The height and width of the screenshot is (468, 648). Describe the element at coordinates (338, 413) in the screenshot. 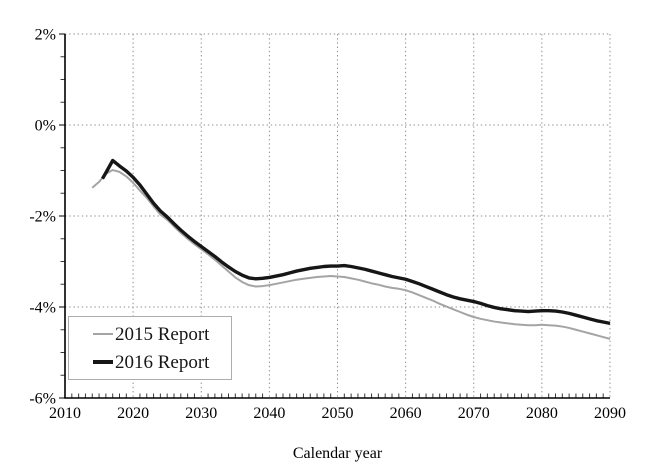

I see `x-tick-label: 2050` at that location.